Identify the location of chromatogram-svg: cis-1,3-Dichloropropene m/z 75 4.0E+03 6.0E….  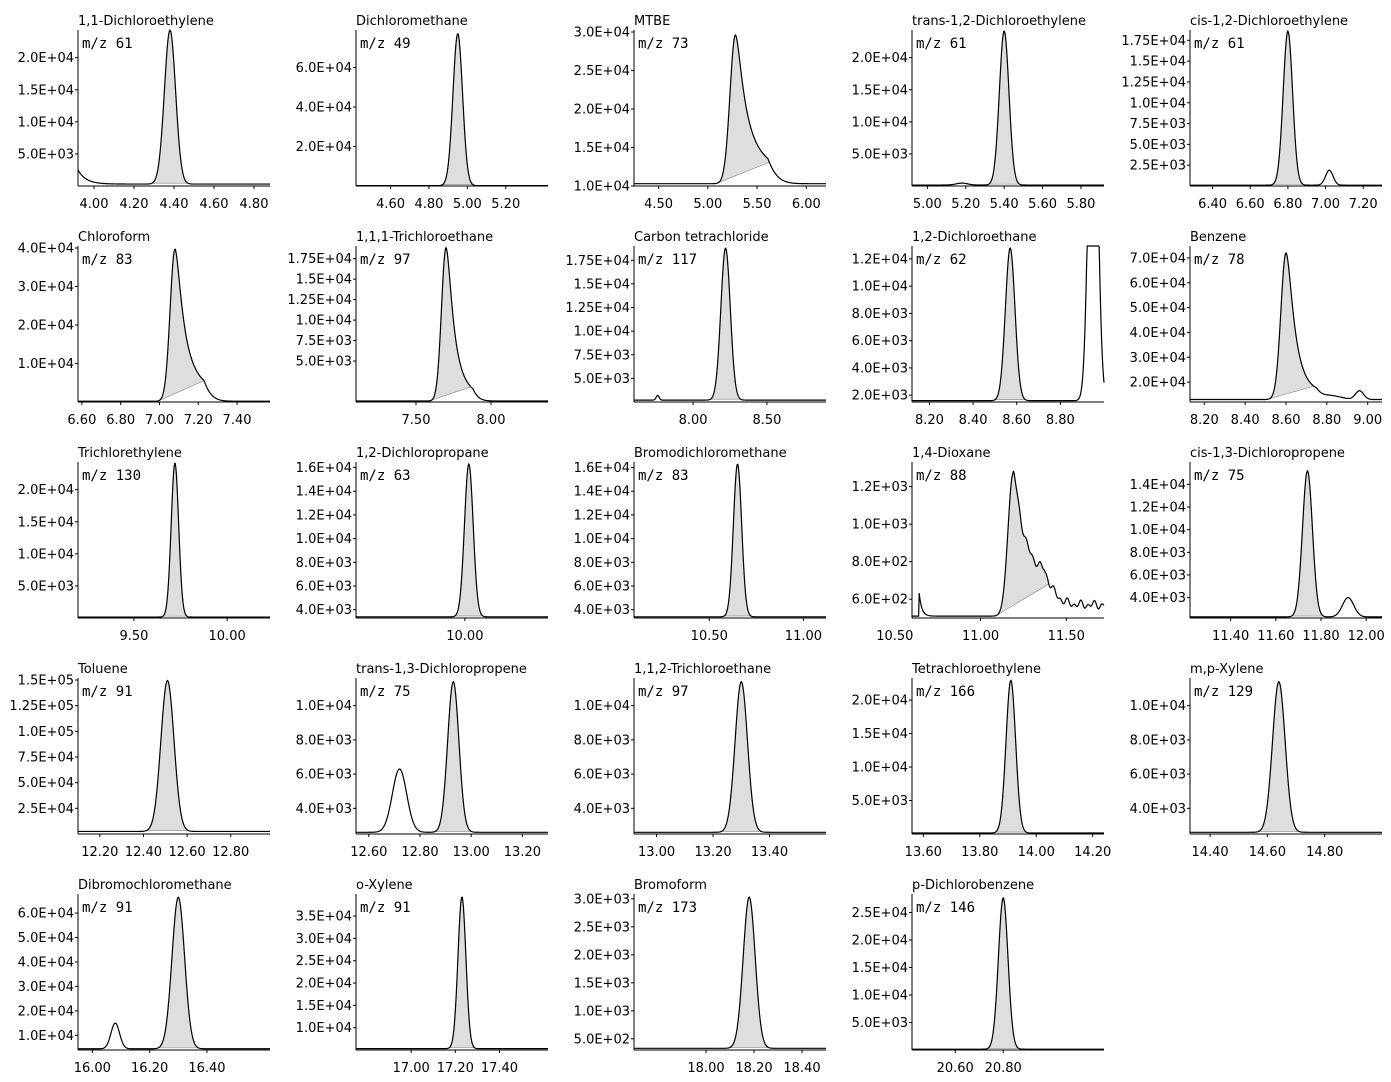
(1257, 545).